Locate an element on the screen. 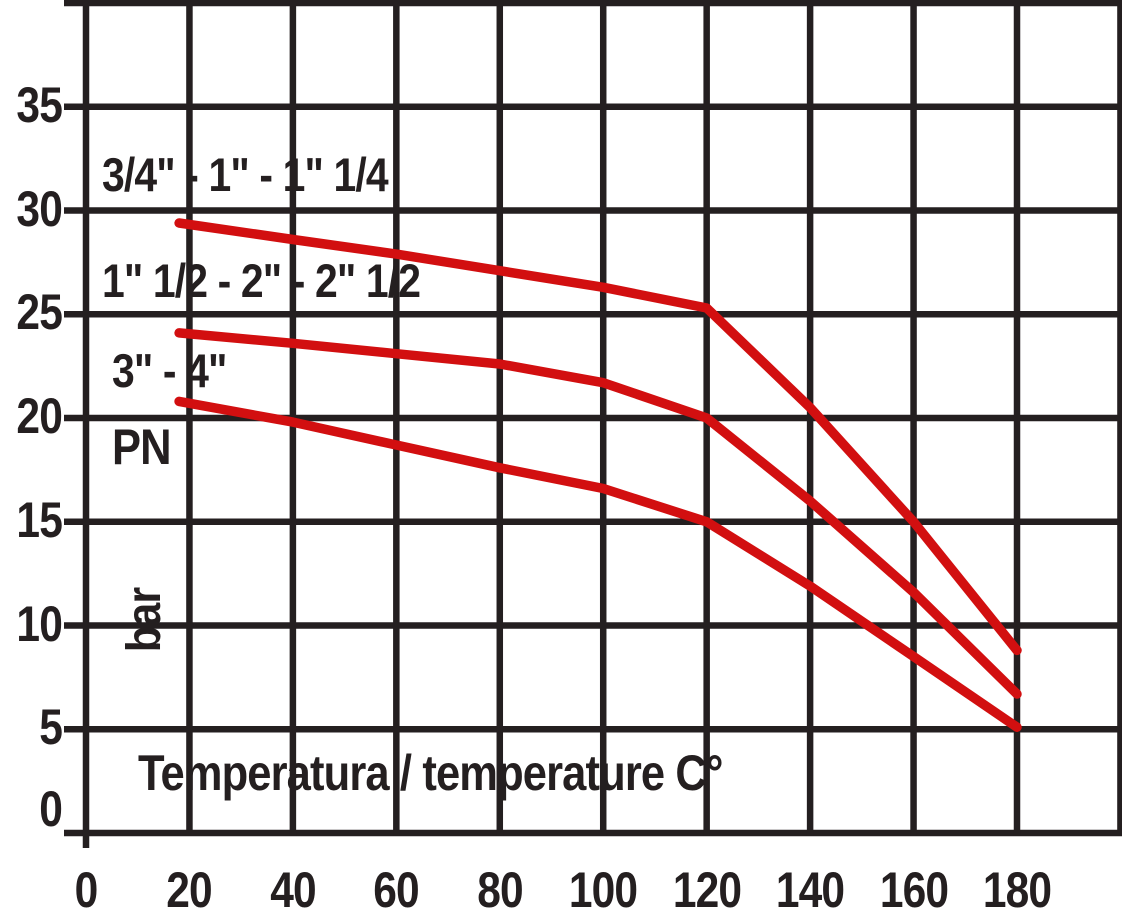 This screenshot has width=1122, height=912. x-tick-label: 20 is located at coordinates (189, 887).